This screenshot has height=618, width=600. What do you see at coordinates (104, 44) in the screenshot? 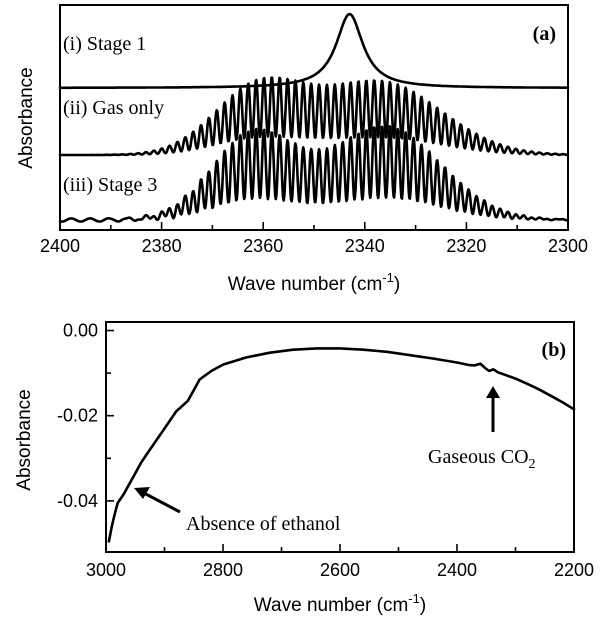
I see `series-label-stage-1: (i) Stage 1` at bounding box center [104, 44].